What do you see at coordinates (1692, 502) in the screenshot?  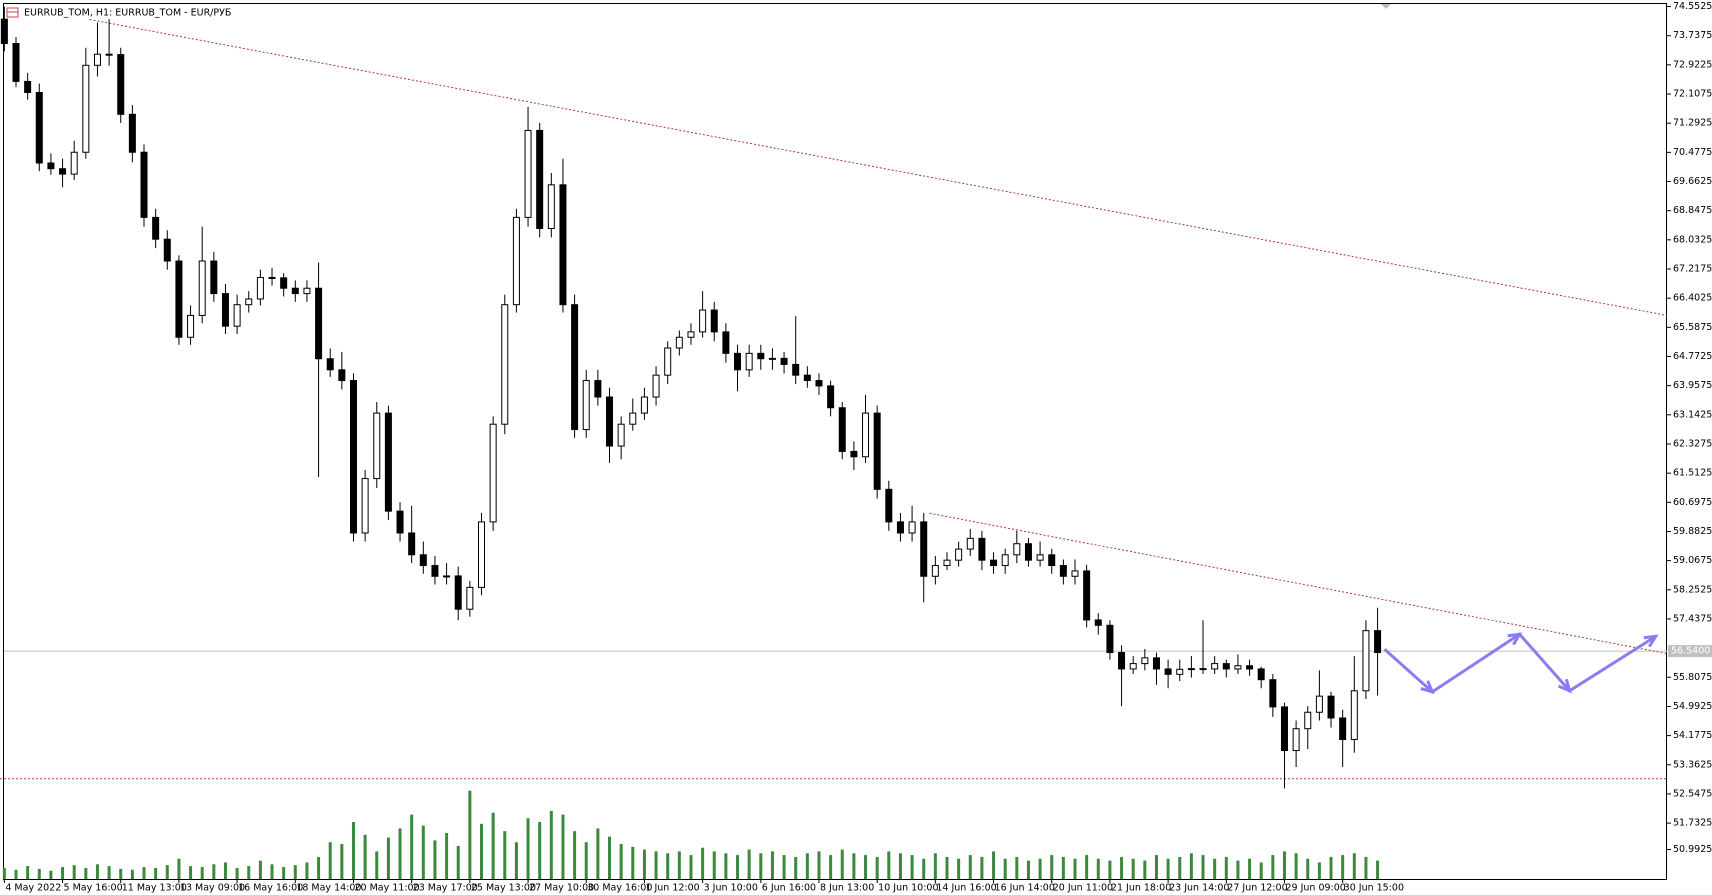 I see `y-tick-label: 60.6975` at bounding box center [1692, 502].